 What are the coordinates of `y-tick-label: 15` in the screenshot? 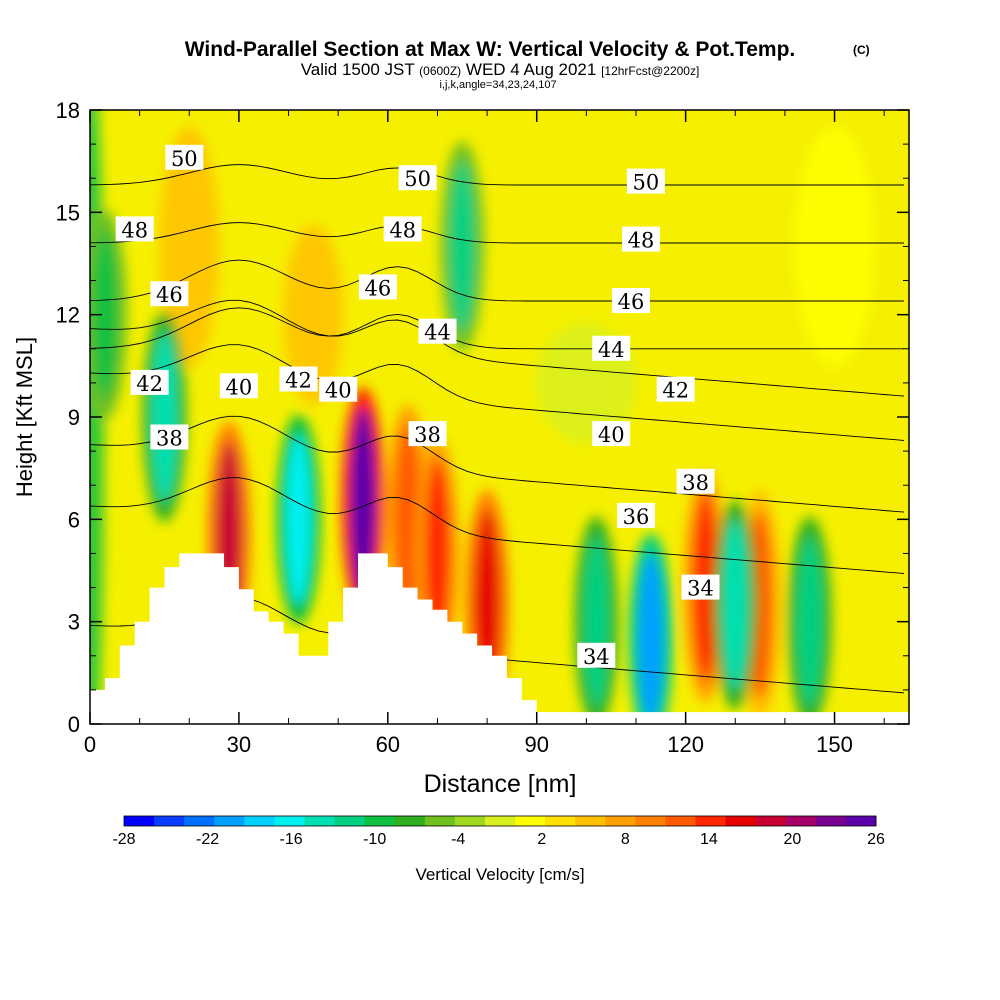 It's located at (68, 212).